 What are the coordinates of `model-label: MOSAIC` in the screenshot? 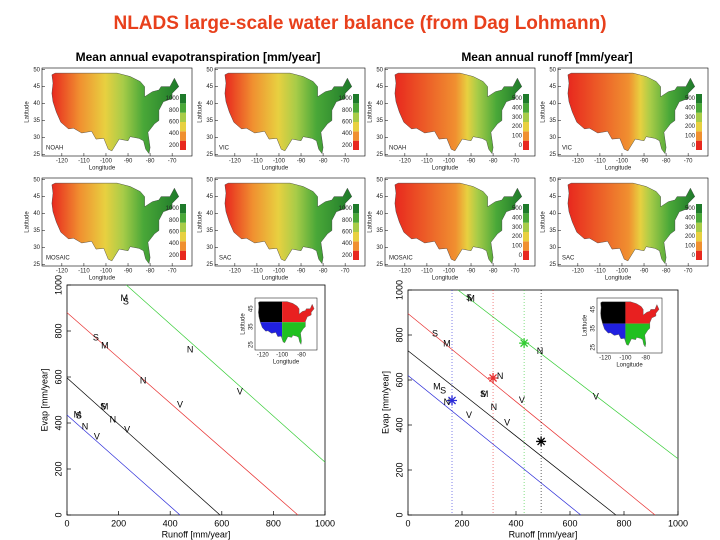 It's located at (401, 259).